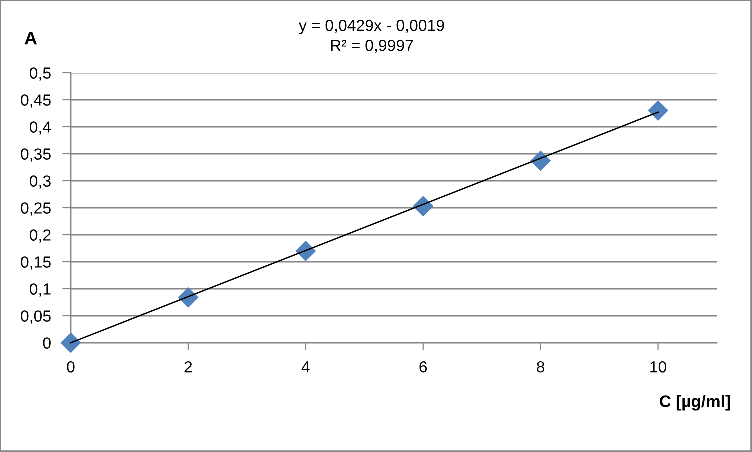  Describe the element at coordinates (188, 367) in the screenshot. I see `x-tick-label: 2` at that location.